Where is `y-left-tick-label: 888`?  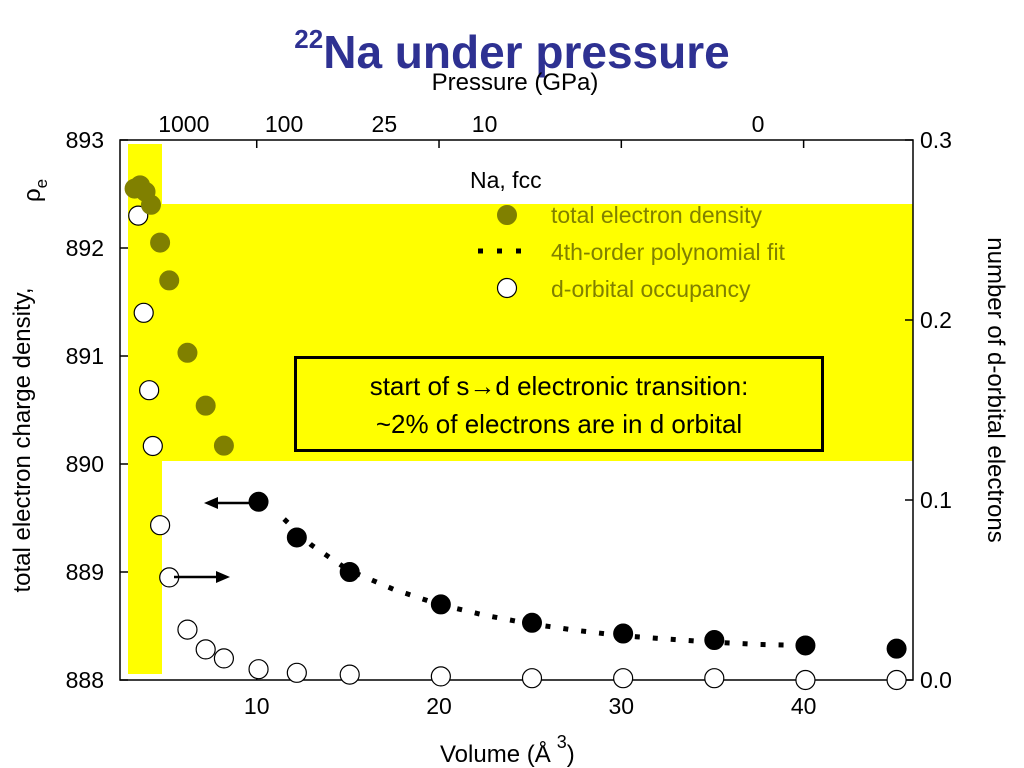
y-left-tick-label: 888 is located at coordinates (85, 680).